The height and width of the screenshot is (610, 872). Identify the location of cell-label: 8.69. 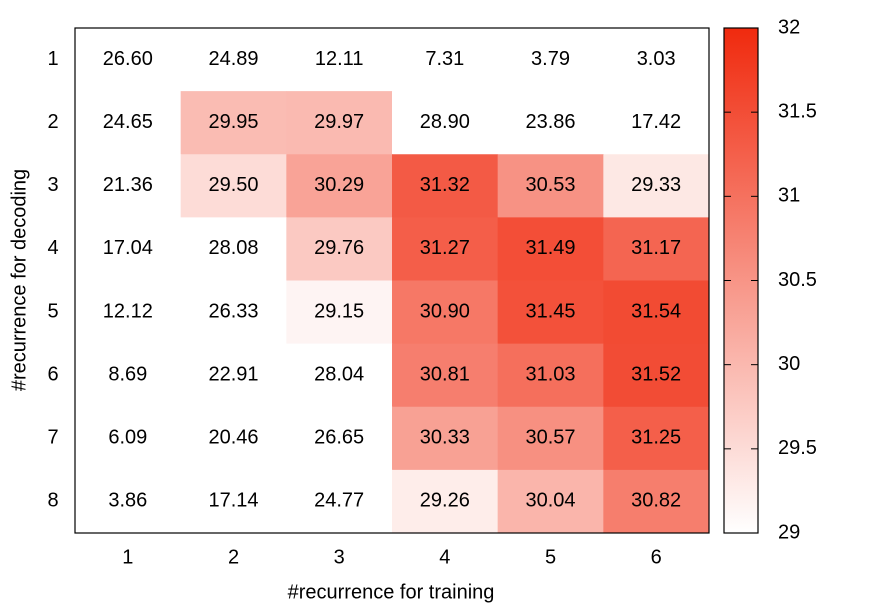
(127, 374).